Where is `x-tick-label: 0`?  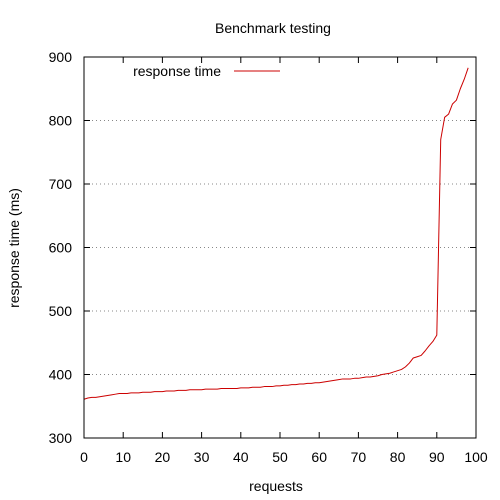 x-tick-label: 0 is located at coordinates (84, 457).